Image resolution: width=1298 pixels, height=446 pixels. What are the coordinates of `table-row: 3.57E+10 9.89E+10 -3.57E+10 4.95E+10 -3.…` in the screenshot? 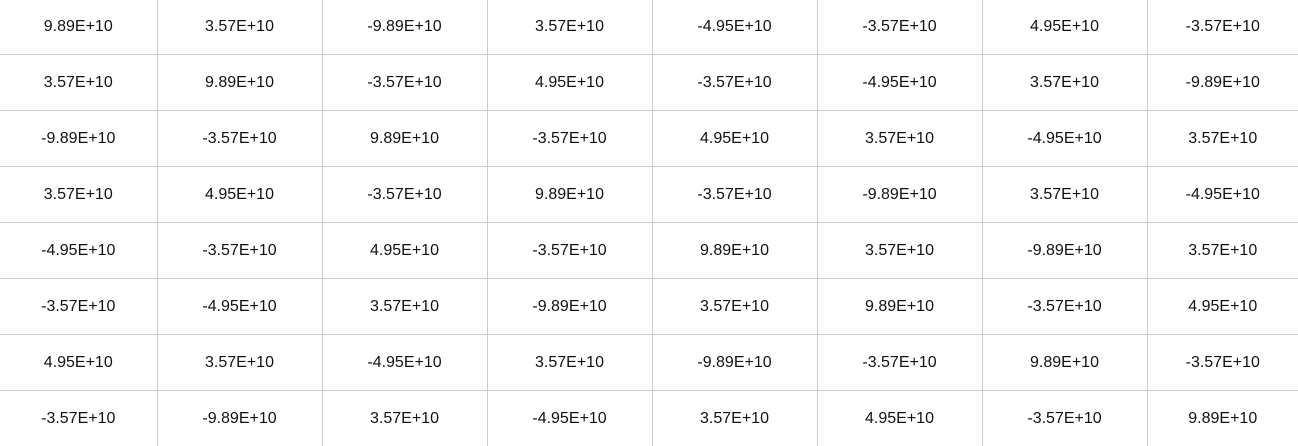 It's located at (649, 83).